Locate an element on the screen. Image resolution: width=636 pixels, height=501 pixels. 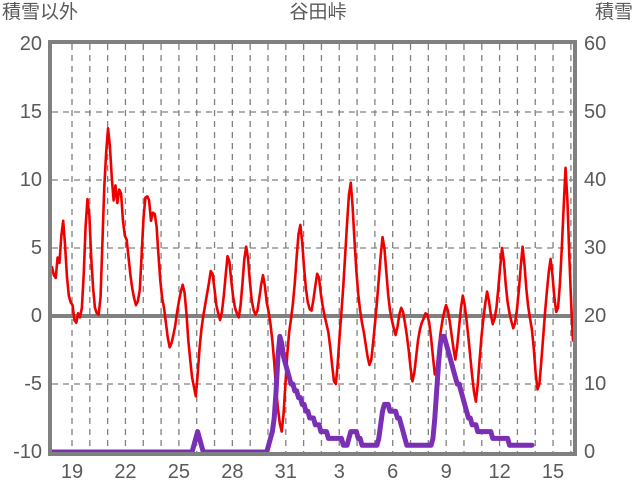
y-left-tick-20: 20 is located at coordinates (30, 44).